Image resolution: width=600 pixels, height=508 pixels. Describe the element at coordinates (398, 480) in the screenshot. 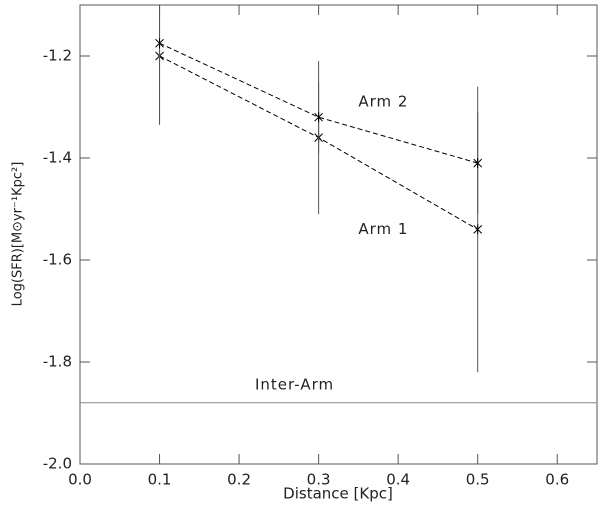

I see `x-tick-label: 0.4` at that location.